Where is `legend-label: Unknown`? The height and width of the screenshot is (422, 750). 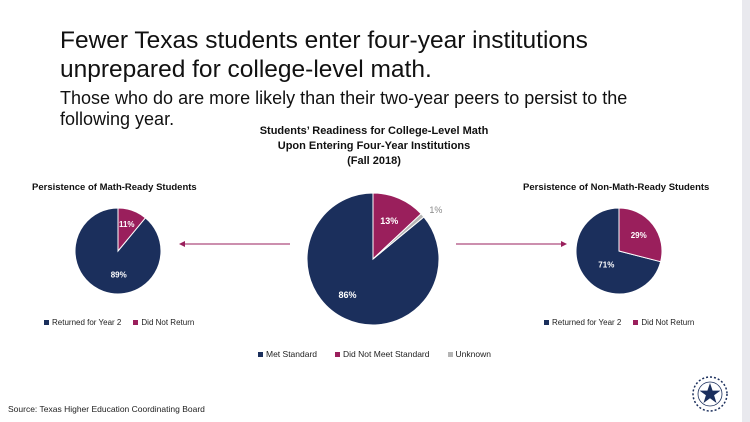
legend-label: Unknown is located at coordinates (473, 354).